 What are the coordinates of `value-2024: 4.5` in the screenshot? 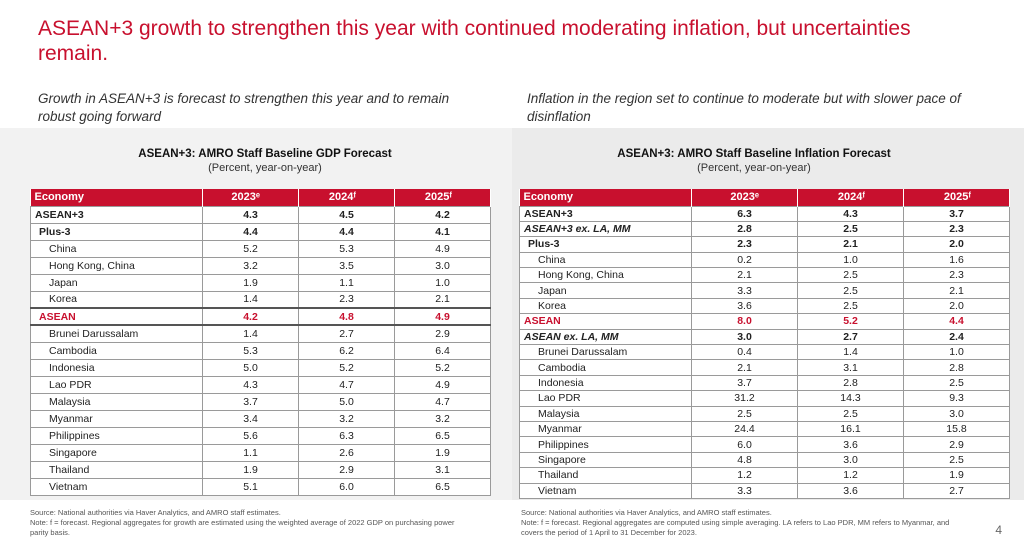 It's located at (346, 214).